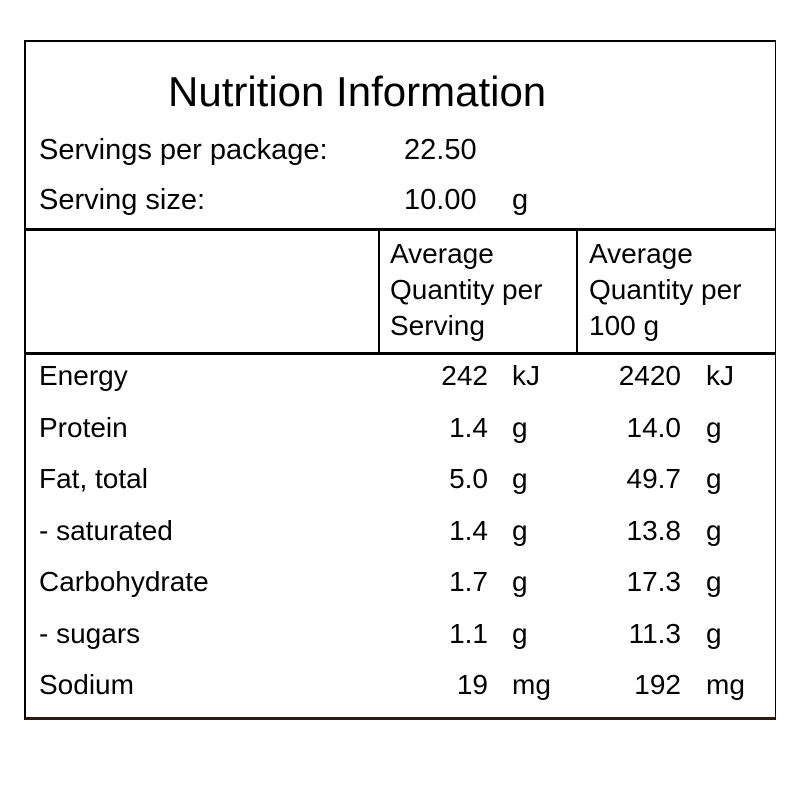 Image resolution: width=800 pixels, height=800 pixels. Describe the element at coordinates (468, 478) in the screenshot. I see `nutrient-per-serving-value: 5.0` at that location.